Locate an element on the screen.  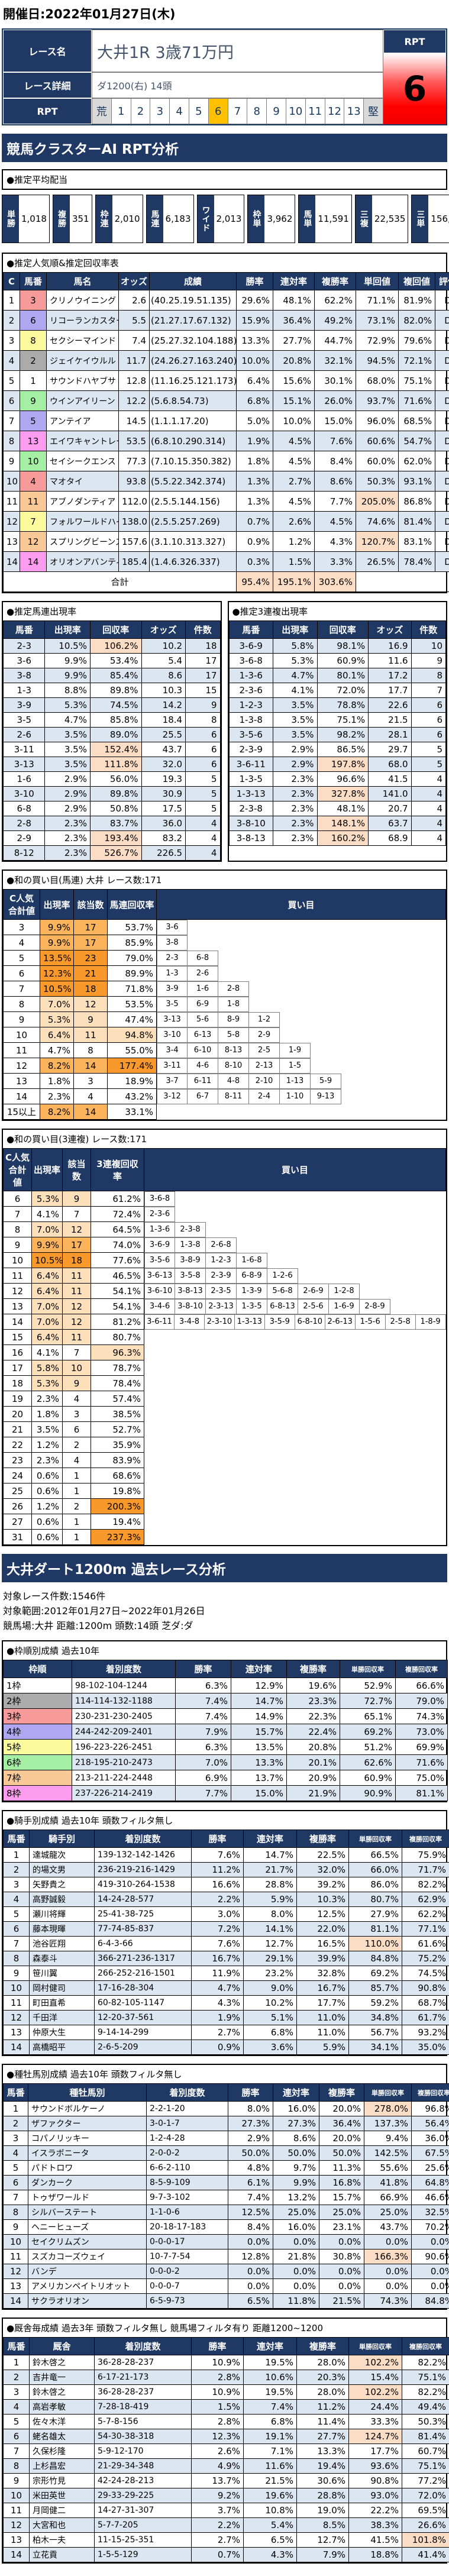
rpt-scale-cell: 10 is located at coordinates (296, 111).